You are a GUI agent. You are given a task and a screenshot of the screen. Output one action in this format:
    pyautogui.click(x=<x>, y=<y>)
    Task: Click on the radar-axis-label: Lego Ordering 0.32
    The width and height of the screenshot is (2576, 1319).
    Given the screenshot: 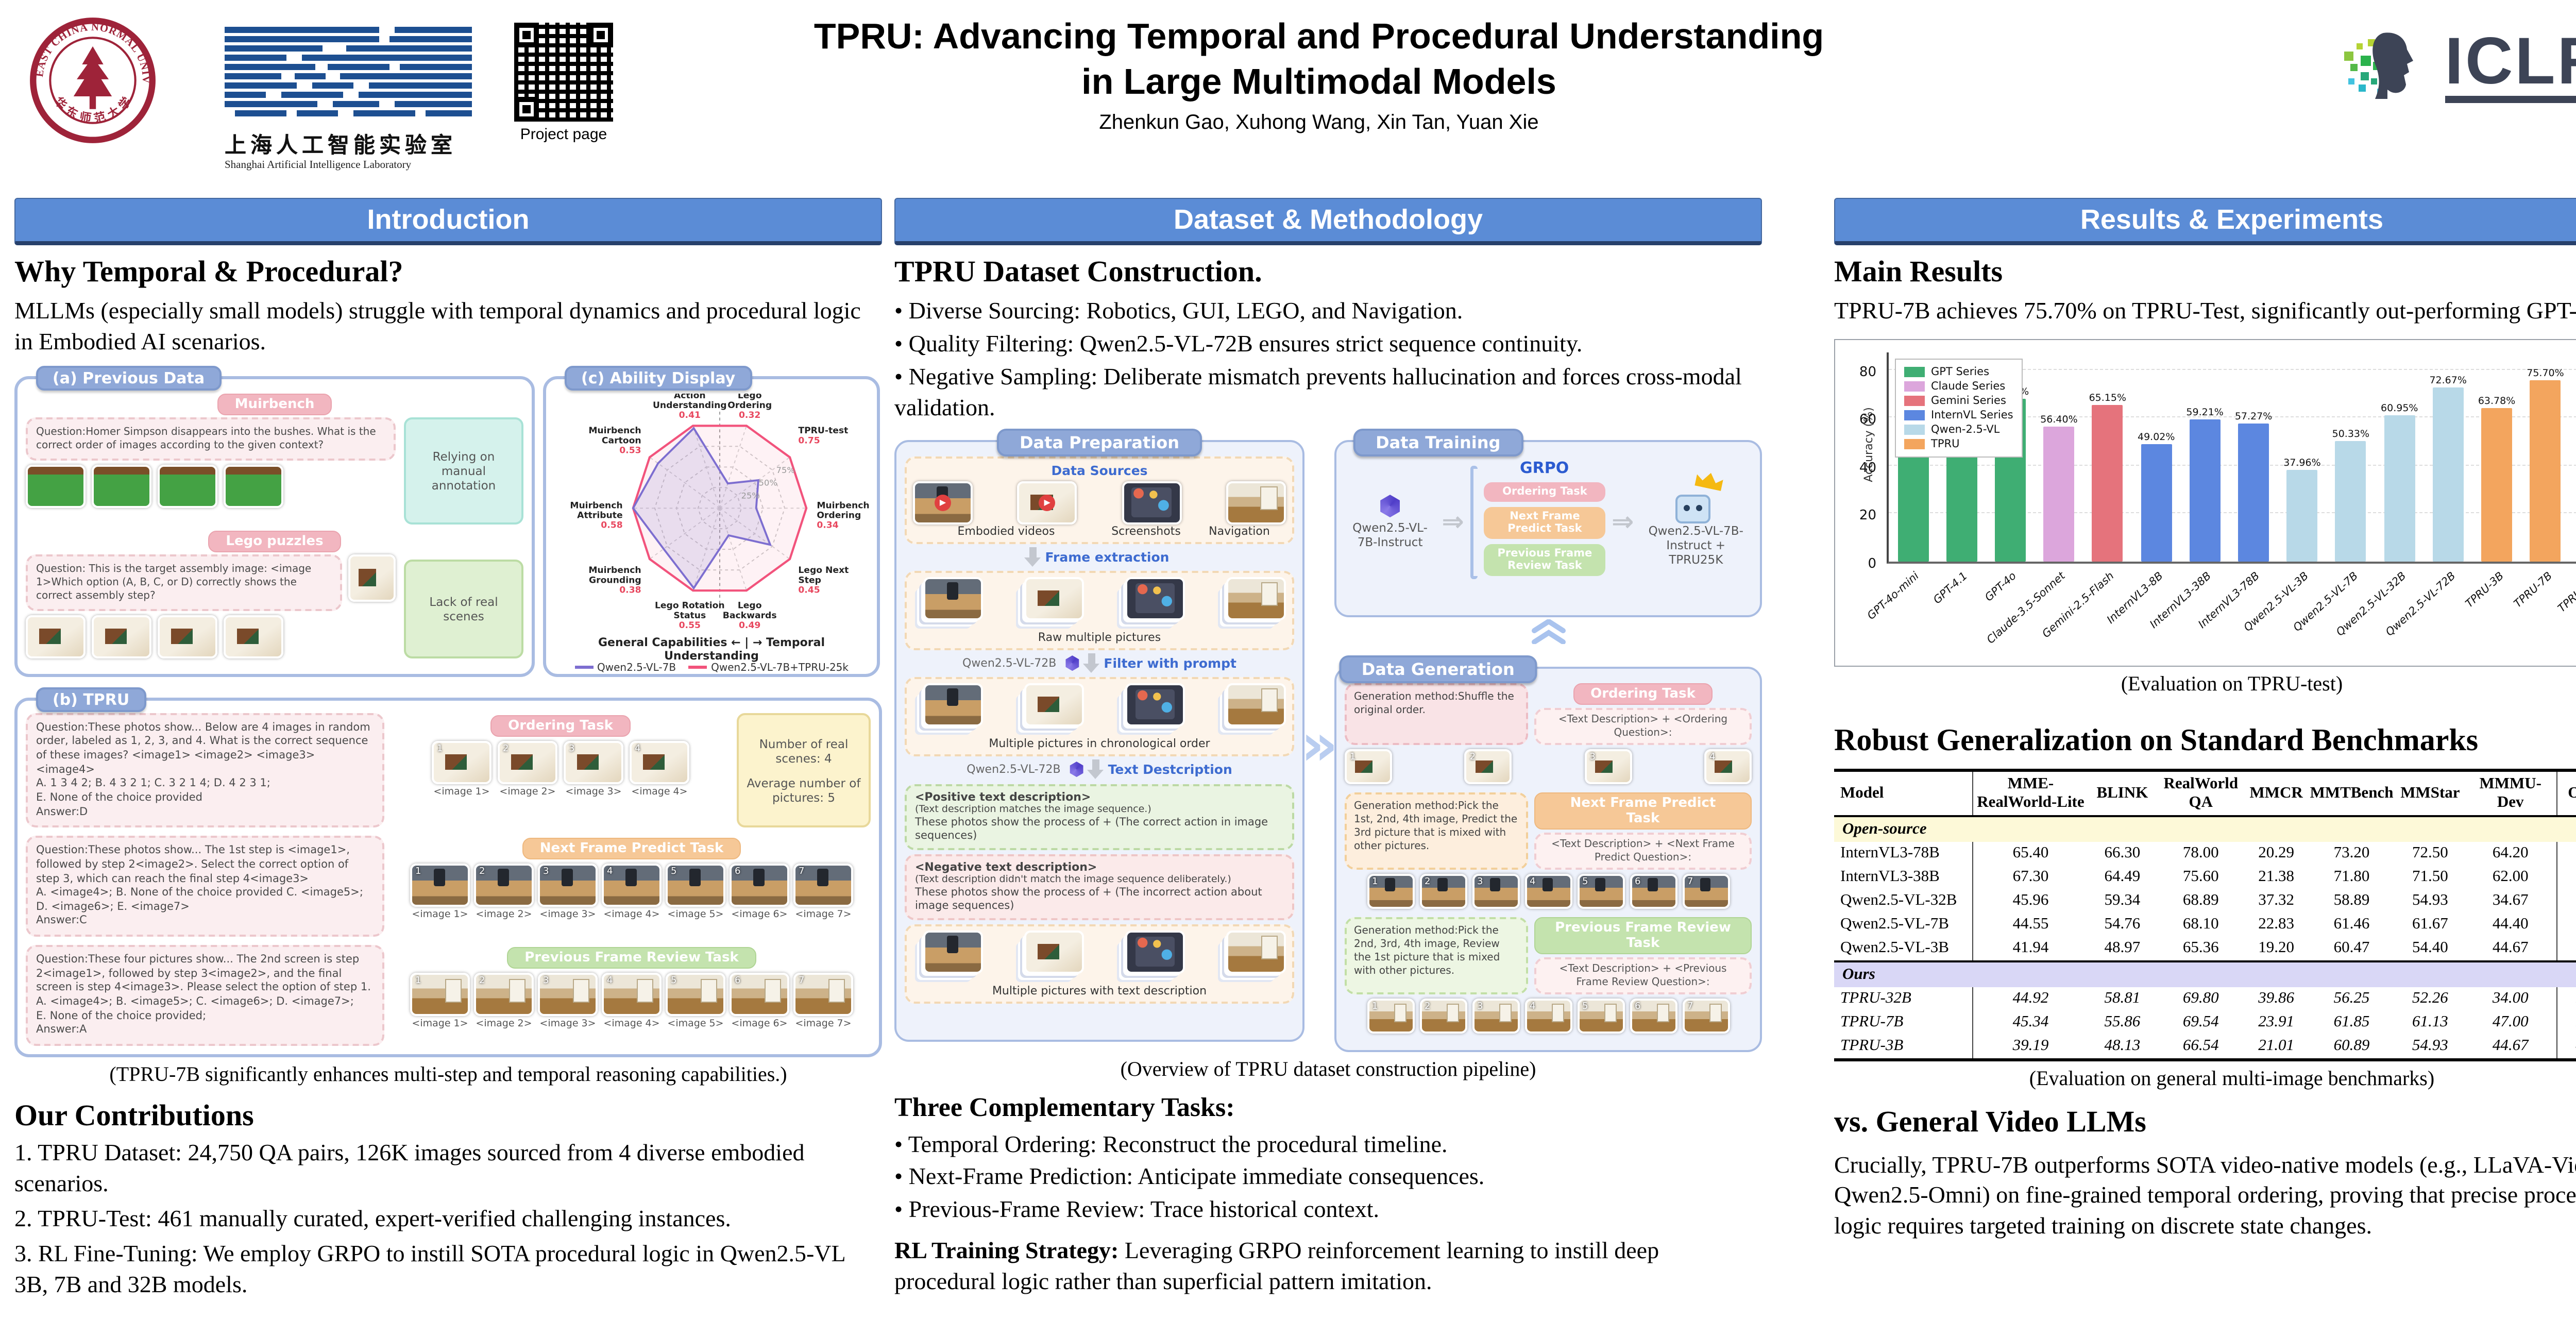 What is the action you would take?
    pyautogui.click(x=749, y=407)
    